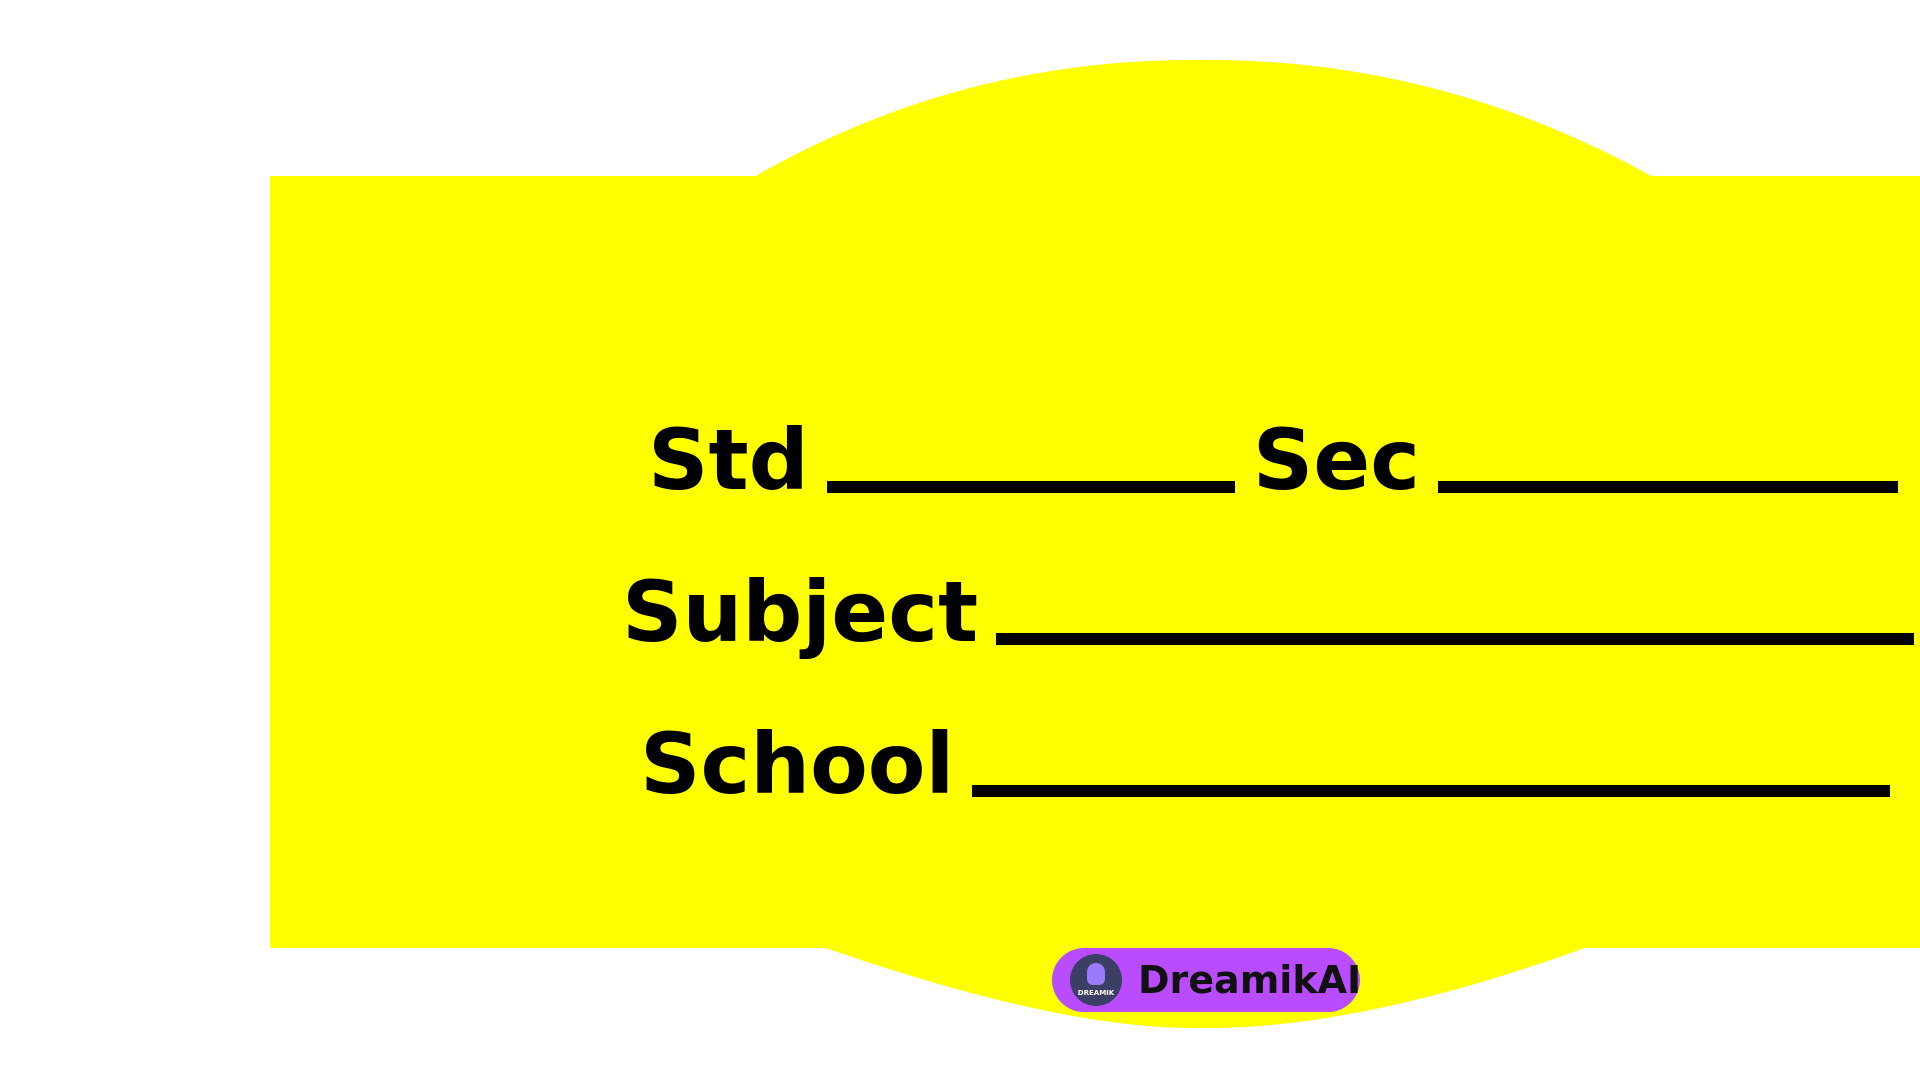  I want to click on std-blank-line, so click(1030, 487).